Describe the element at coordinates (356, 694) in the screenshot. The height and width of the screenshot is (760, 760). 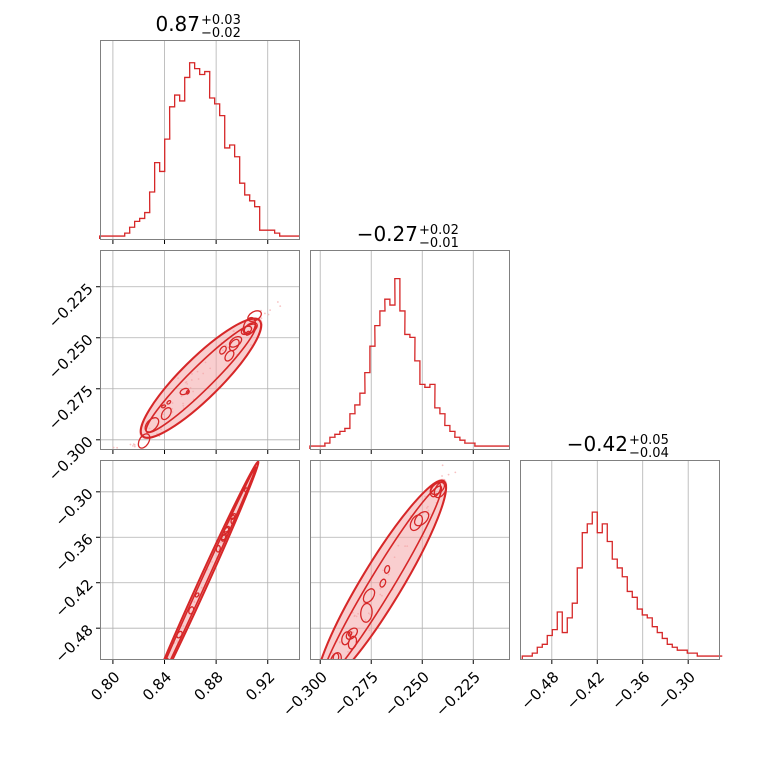
I see `x-tick-label: −0.275` at that location.